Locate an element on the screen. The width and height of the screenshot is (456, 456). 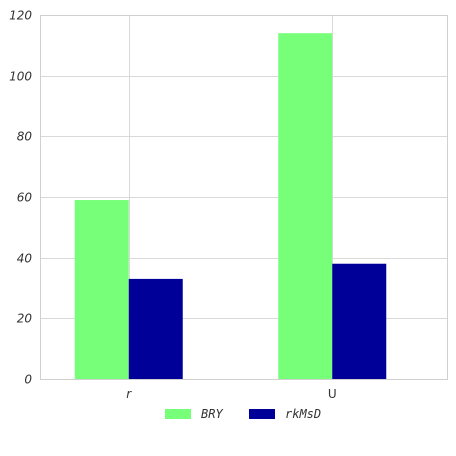
bar-BRY-U is located at coordinates (305, 206).